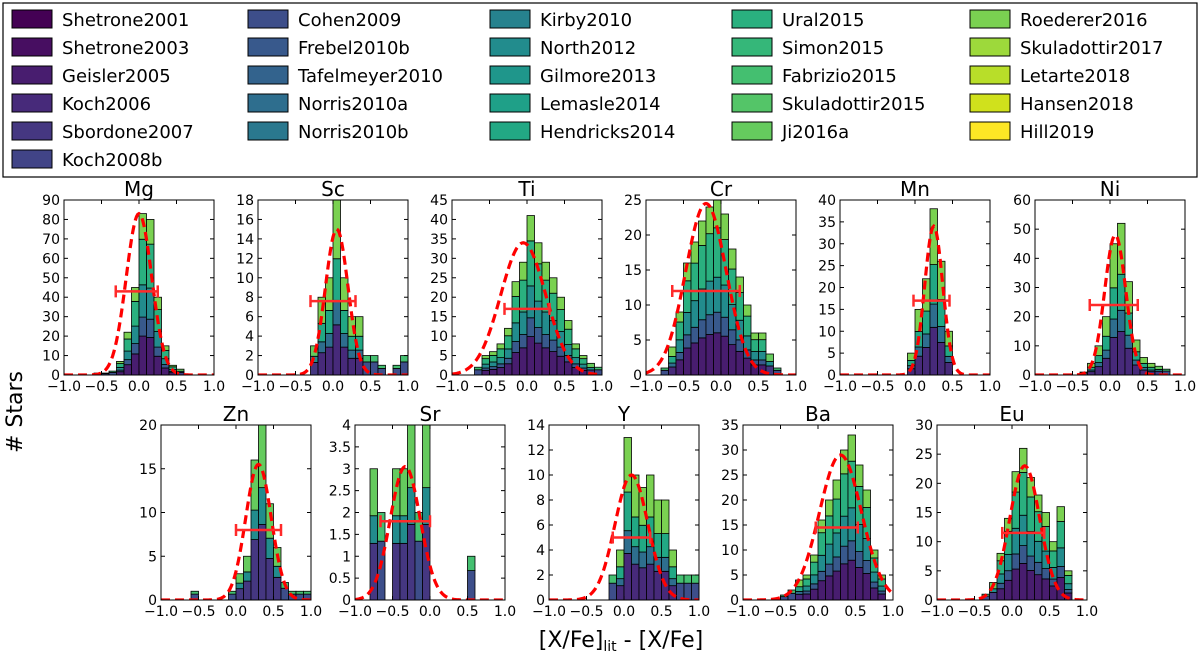 The image size is (1200, 656). I want to click on y-tick-label: 16, so click(245, 220).